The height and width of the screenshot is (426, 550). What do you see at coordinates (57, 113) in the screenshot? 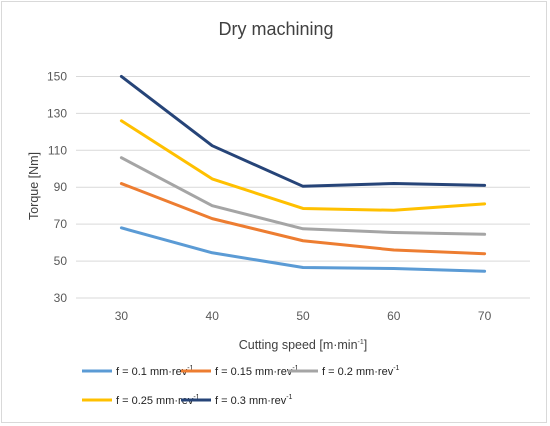
I see `y-tick-label: 130` at bounding box center [57, 113].